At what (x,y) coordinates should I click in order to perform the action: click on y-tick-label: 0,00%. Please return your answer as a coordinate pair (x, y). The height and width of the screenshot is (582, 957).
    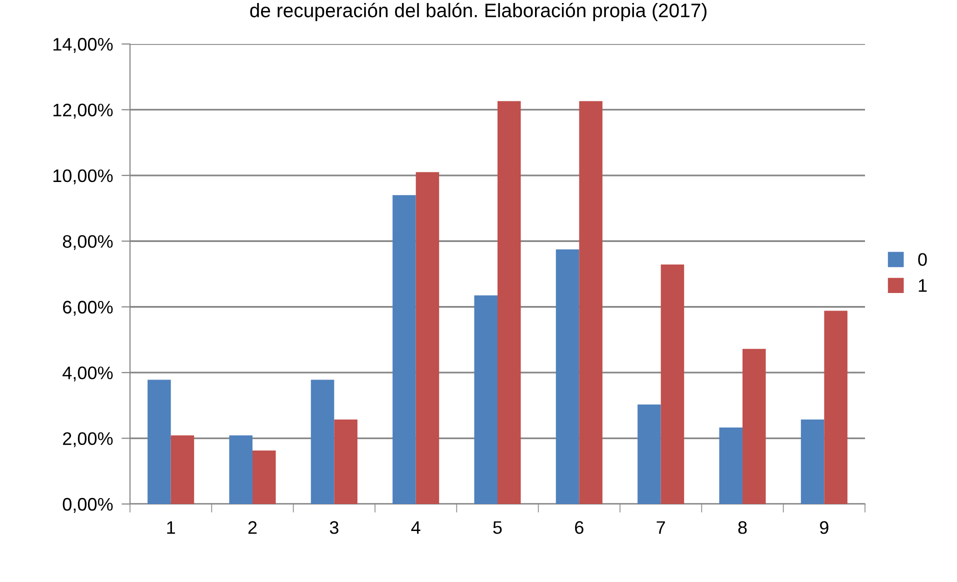
    Looking at the image, I should click on (87, 505).